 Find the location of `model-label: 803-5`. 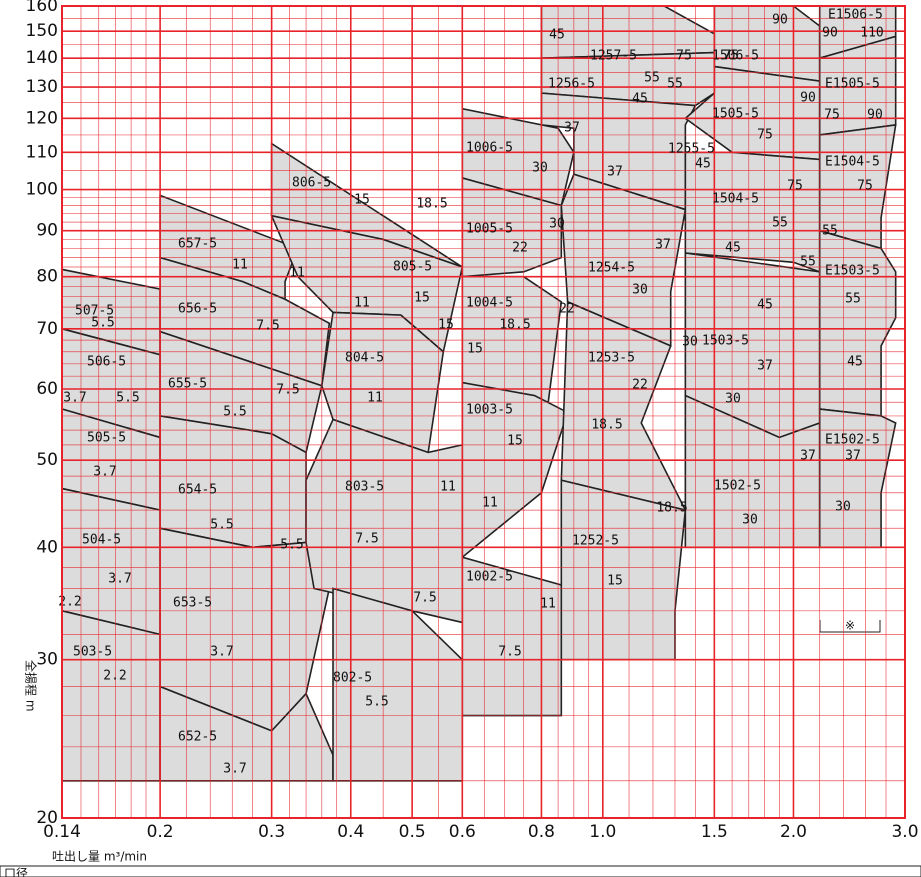

model-label: 803-5 is located at coordinates (364, 487).